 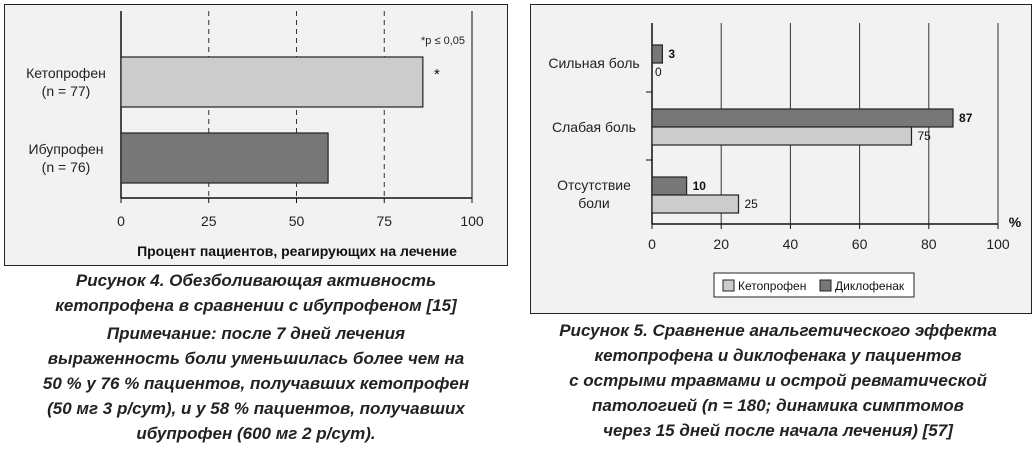 I want to click on x-tick-label: 80, so click(x=929, y=244).